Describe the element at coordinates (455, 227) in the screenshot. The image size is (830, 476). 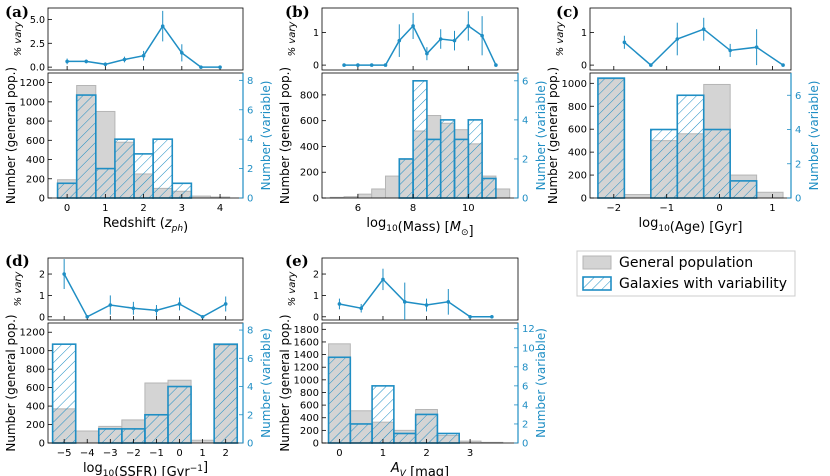
I see `x-axis-label-part: M` at that location.